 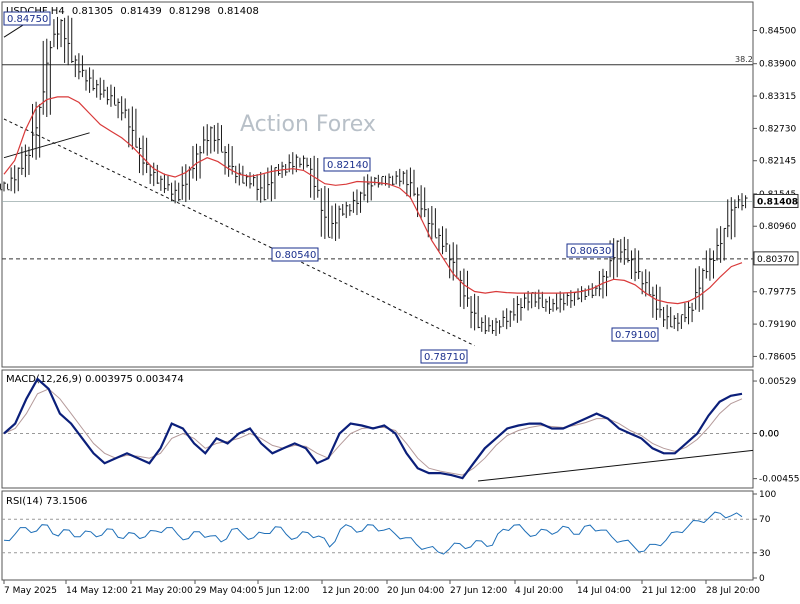 I want to click on annotation-label: 0.79100, so click(x=635, y=335).